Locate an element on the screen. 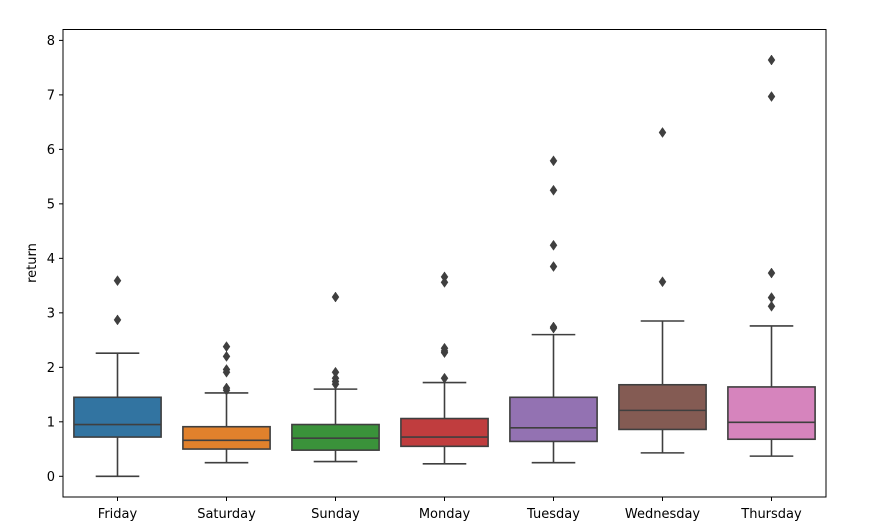 The height and width of the screenshot is (529, 879). x-tick-label: Thursday is located at coordinates (771, 514).